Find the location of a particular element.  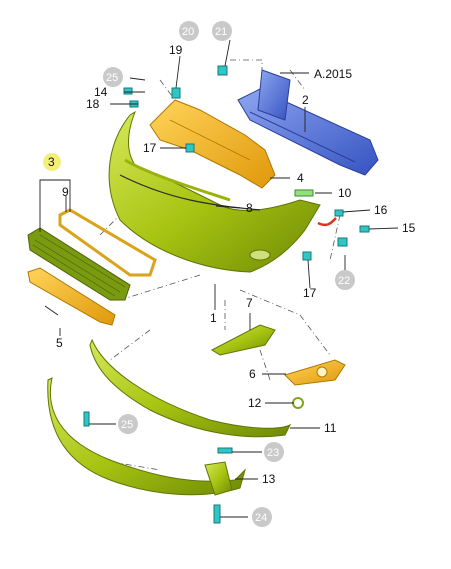

label-8: 8 is located at coordinates (249, 208).